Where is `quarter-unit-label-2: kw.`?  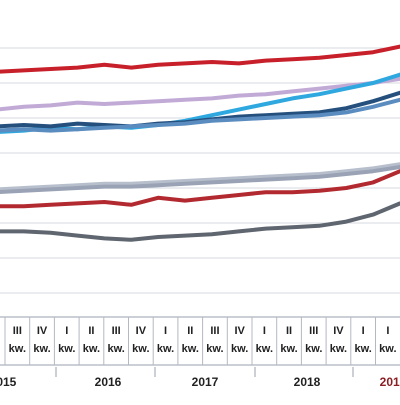
quarter-unit-label-2: kw. is located at coordinates (66, 349).